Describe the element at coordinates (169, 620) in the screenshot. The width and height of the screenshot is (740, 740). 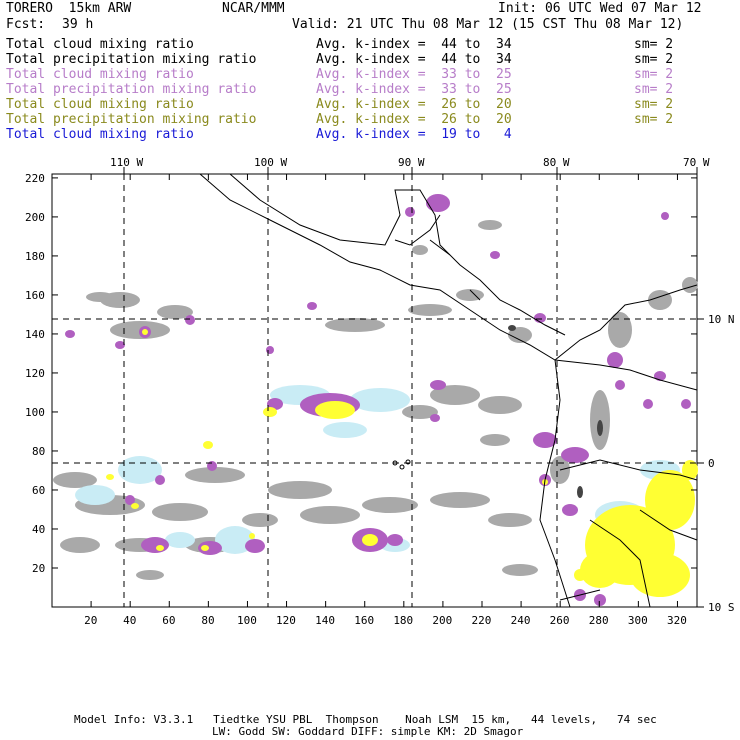
I see `bottom-tick-label: 60` at that location.